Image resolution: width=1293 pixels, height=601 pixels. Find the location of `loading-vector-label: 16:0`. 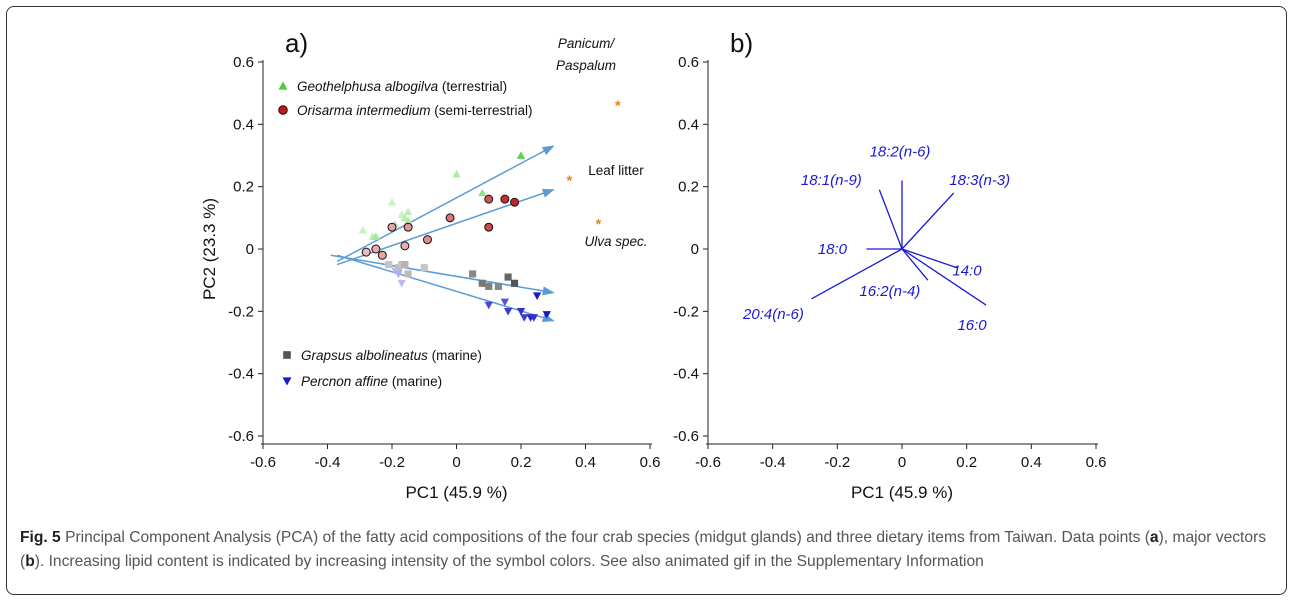

loading-vector-label: 16:0 is located at coordinates (972, 325).